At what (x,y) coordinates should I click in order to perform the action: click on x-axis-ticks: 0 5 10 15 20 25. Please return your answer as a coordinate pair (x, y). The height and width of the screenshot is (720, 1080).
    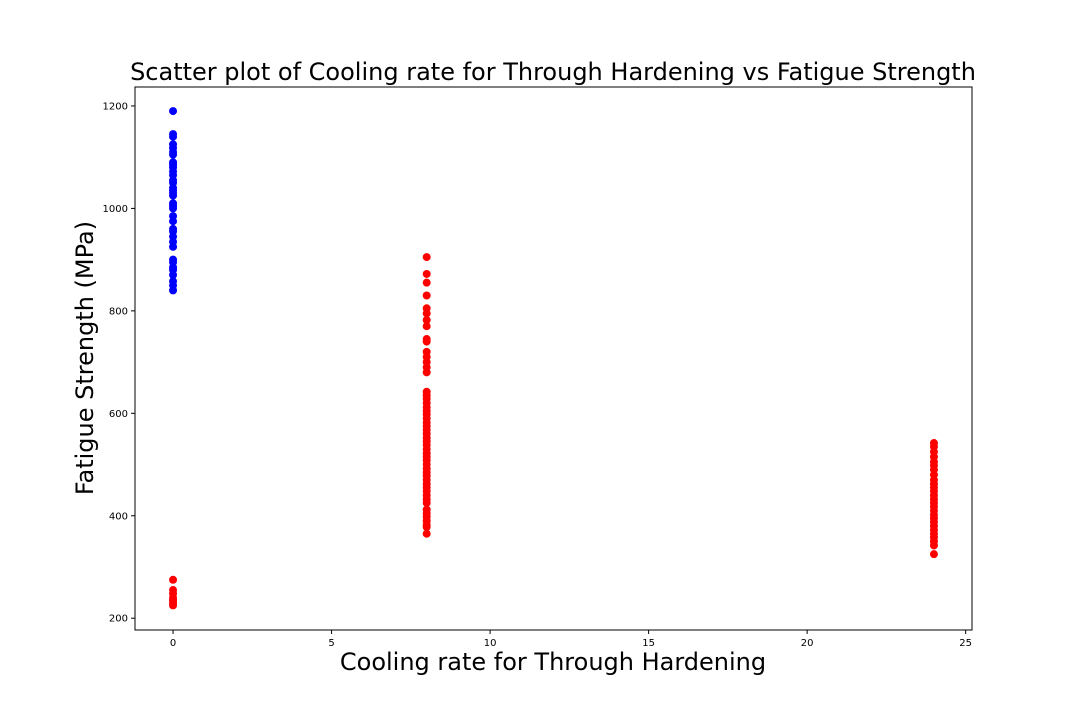
    Looking at the image, I should click on (571, 639).